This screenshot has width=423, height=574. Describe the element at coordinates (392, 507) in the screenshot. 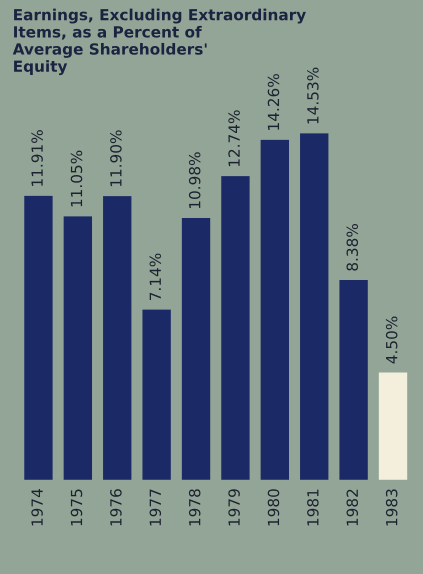

I see `x-tick-label: 1983` at that location.